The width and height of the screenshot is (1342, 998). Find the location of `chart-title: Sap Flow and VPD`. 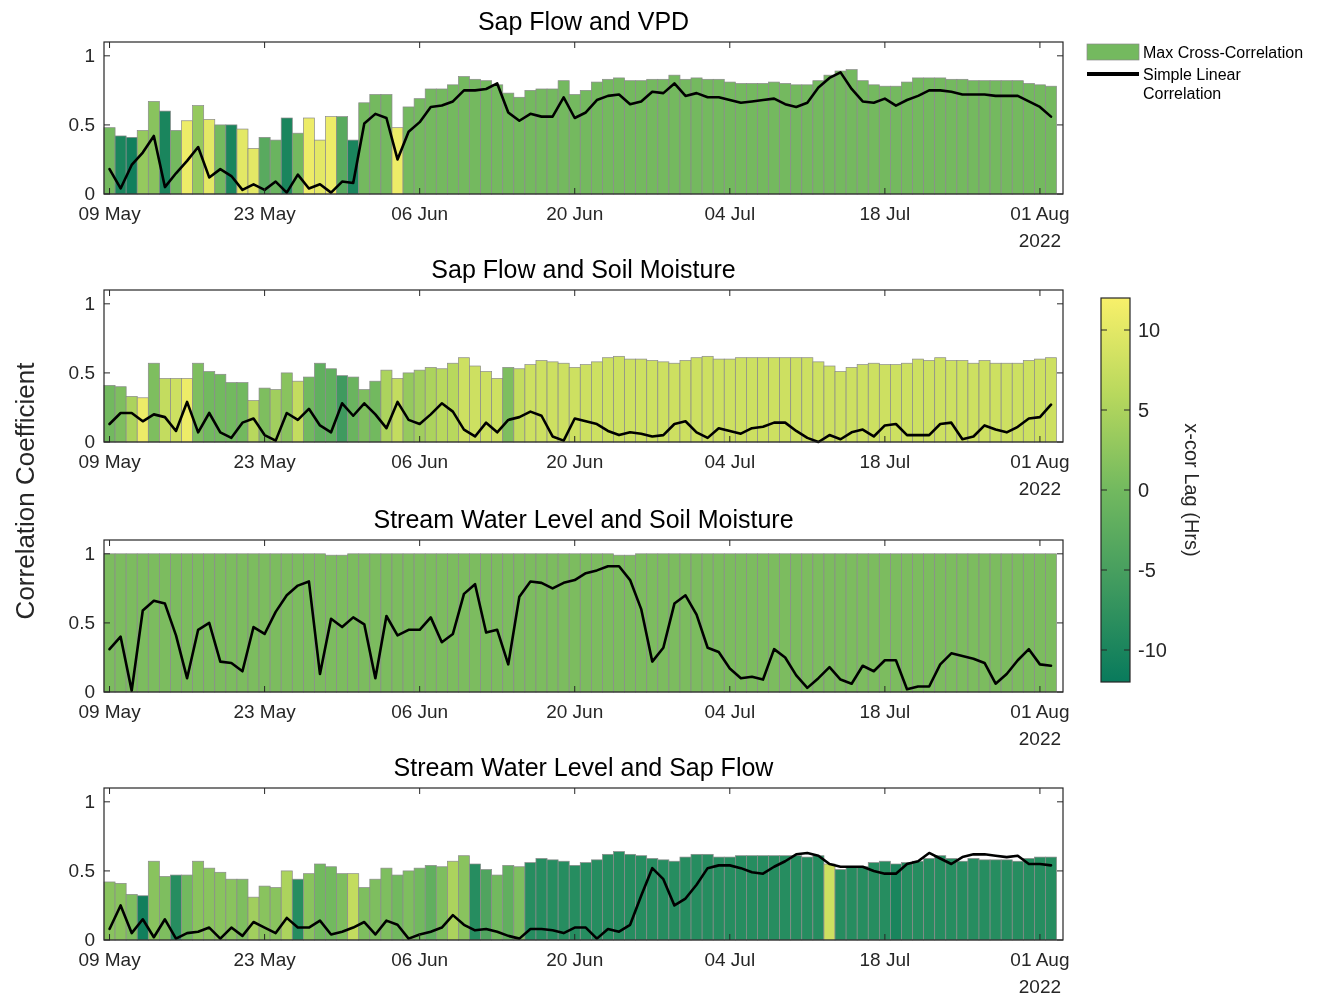

chart-title: Sap Flow and VPD is located at coordinates (583, 21).